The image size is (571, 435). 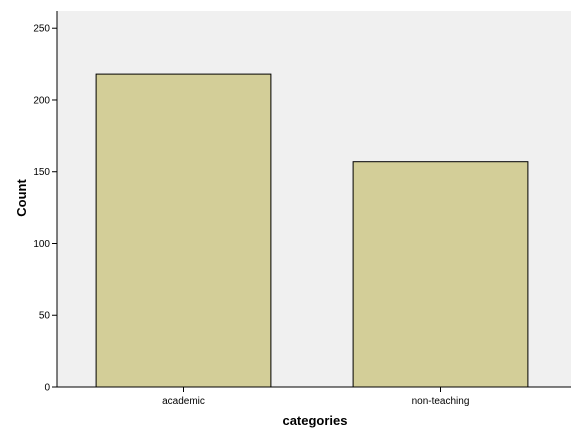 I want to click on y-tick-label: 0, so click(x=47, y=388).